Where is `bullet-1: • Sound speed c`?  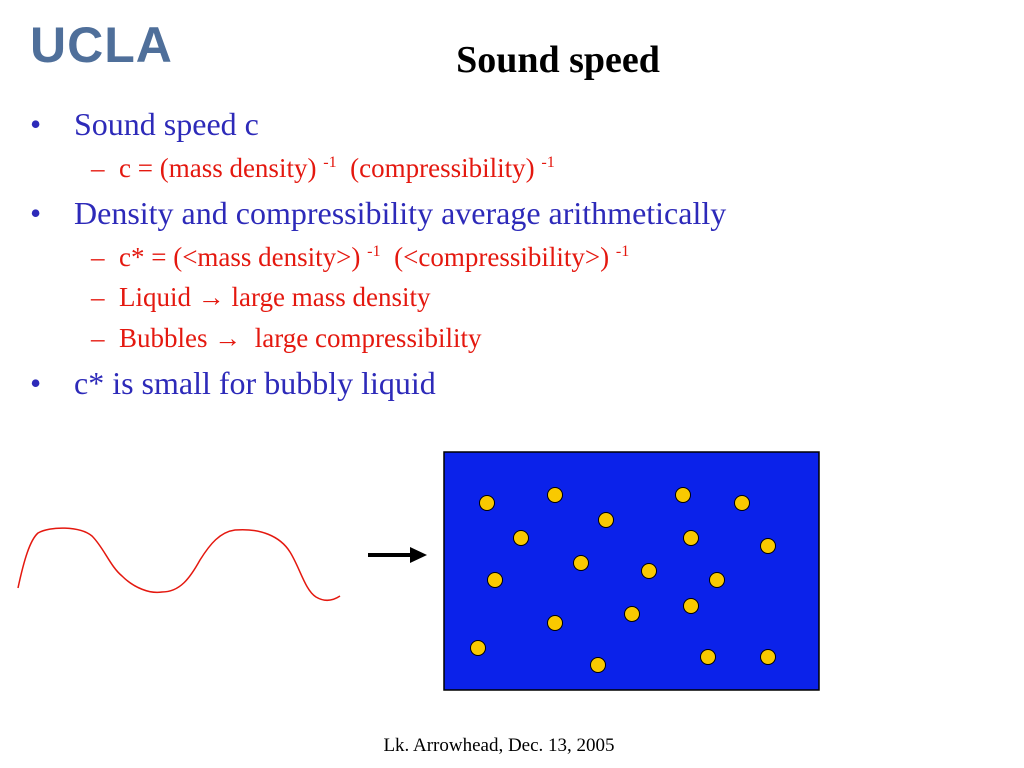 bullet-1: • Sound speed c is located at coordinates (144, 124).